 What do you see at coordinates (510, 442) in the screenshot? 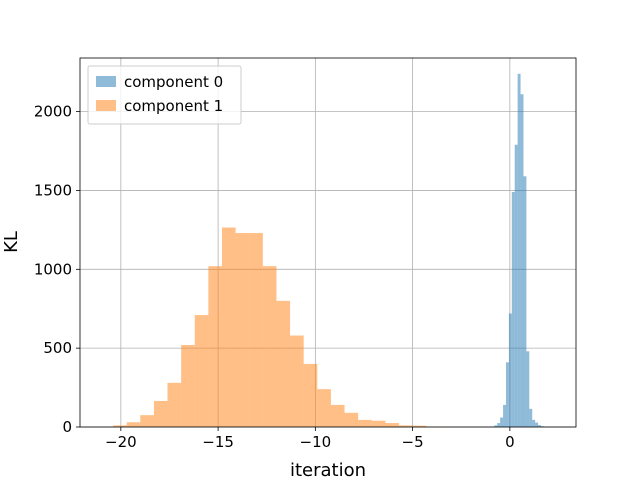
I see `x-tick-label: 0` at bounding box center [510, 442].